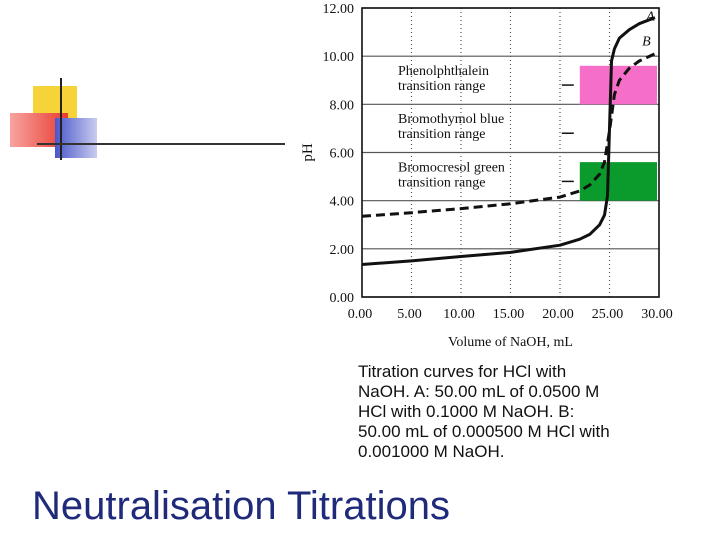  What do you see at coordinates (618, 181) in the screenshot?
I see `indicator-band` at bounding box center [618, 181].